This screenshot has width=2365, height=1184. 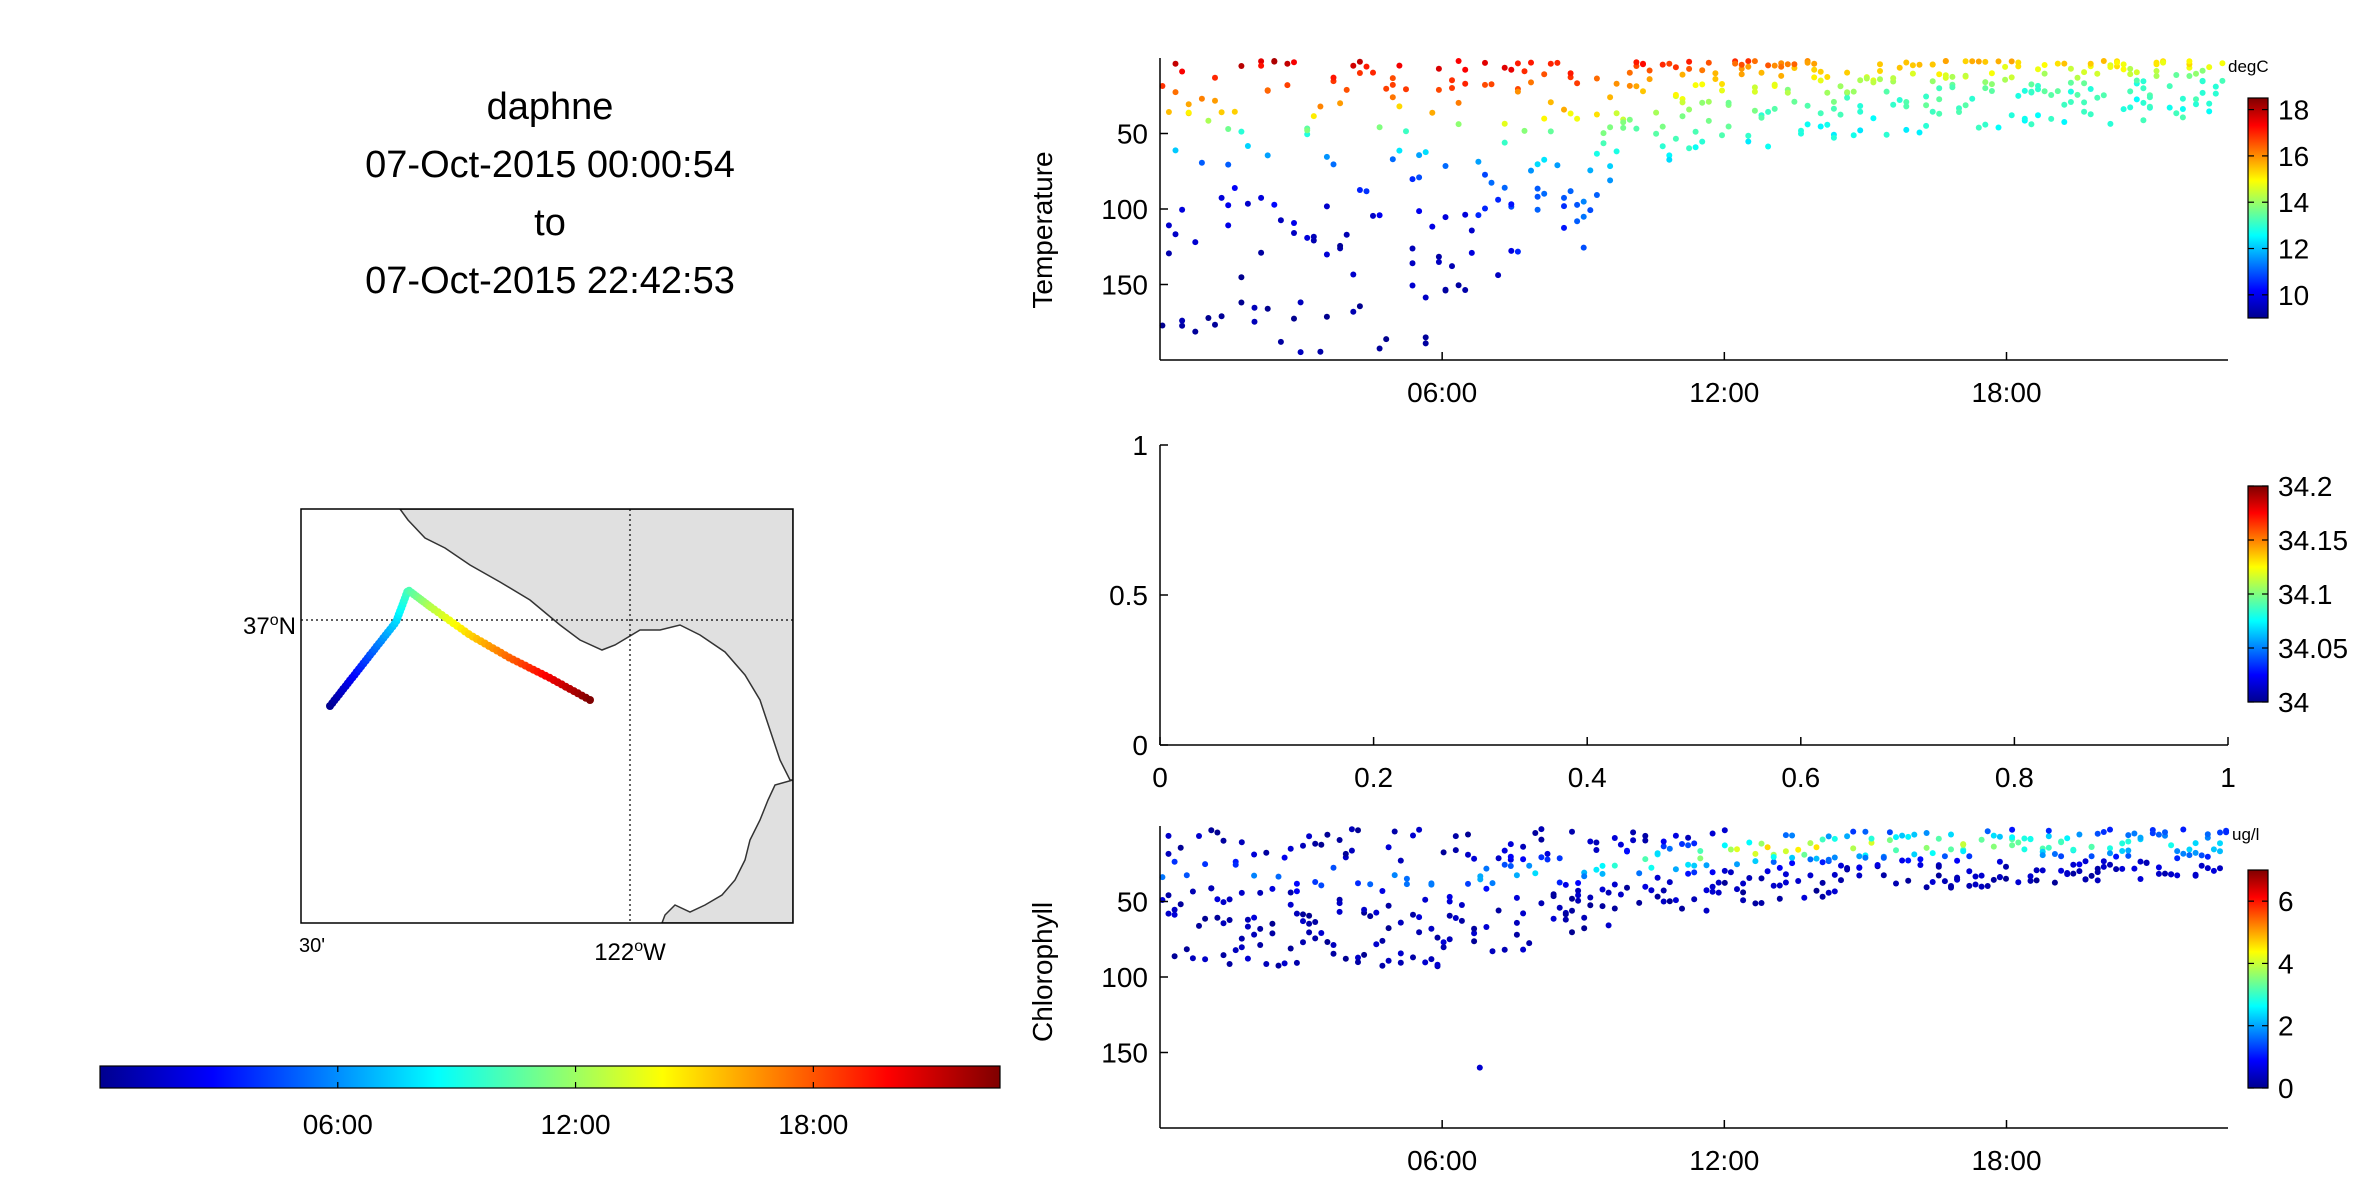 What do you see at coordinates (1140, 745) in the screenshot?
I see `sal-ytick-label: 0` at bounding box center [1140, 745].